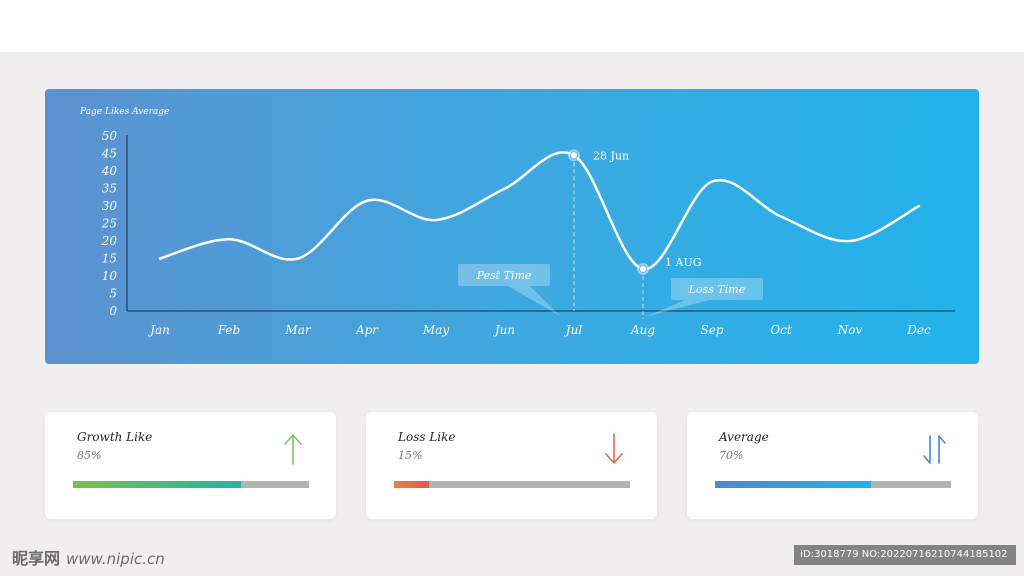 The width and height of the screenshot is (1024, 576). Describe the element at coordinates (367, 330) in the screenshot. I see `x-tick-label: Apr` at that location.